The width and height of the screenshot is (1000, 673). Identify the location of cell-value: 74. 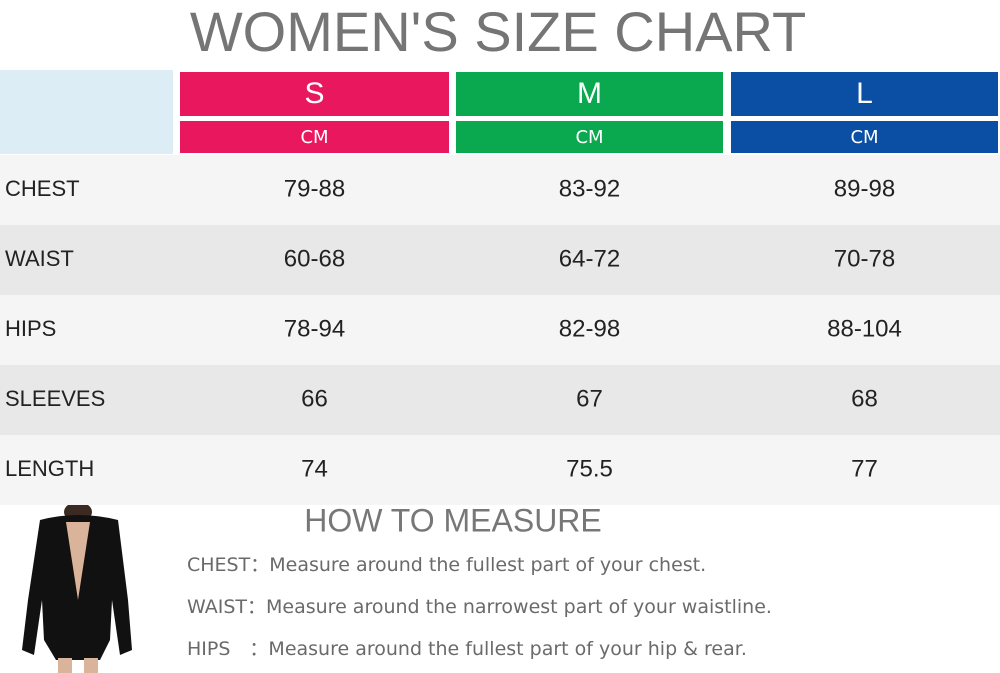
(314, 468).